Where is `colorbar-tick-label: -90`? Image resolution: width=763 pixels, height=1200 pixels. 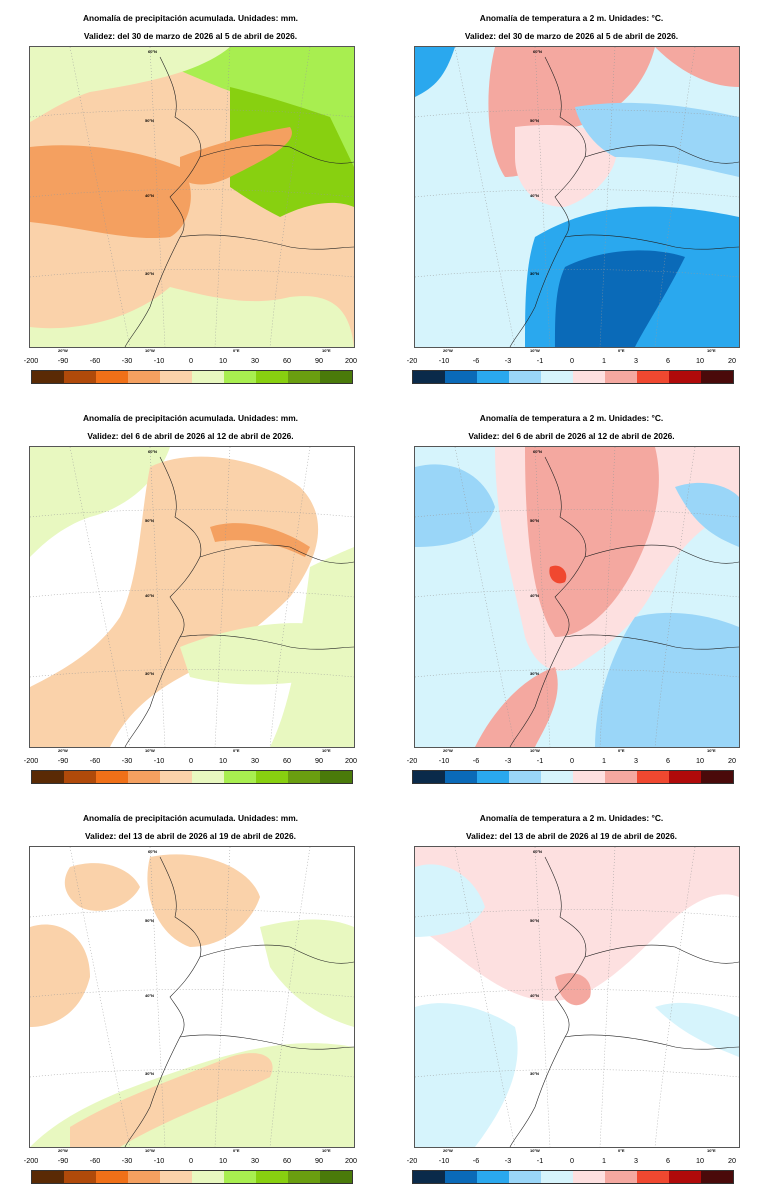
colorbar-tick-label: -90 is located at coordinates (63, 360).